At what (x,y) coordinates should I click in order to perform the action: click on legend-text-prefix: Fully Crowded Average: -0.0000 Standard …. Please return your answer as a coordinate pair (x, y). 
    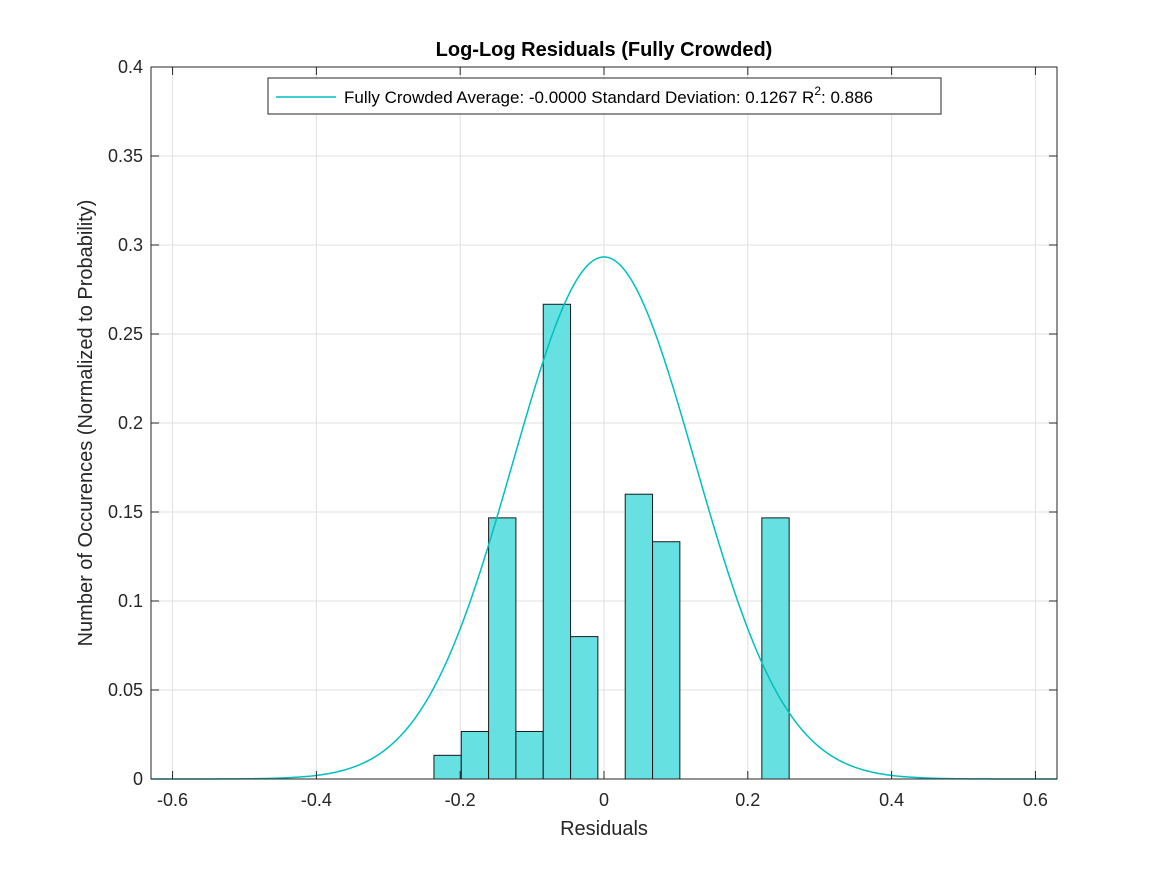
    Looking at the image, I should click on (579, 97).